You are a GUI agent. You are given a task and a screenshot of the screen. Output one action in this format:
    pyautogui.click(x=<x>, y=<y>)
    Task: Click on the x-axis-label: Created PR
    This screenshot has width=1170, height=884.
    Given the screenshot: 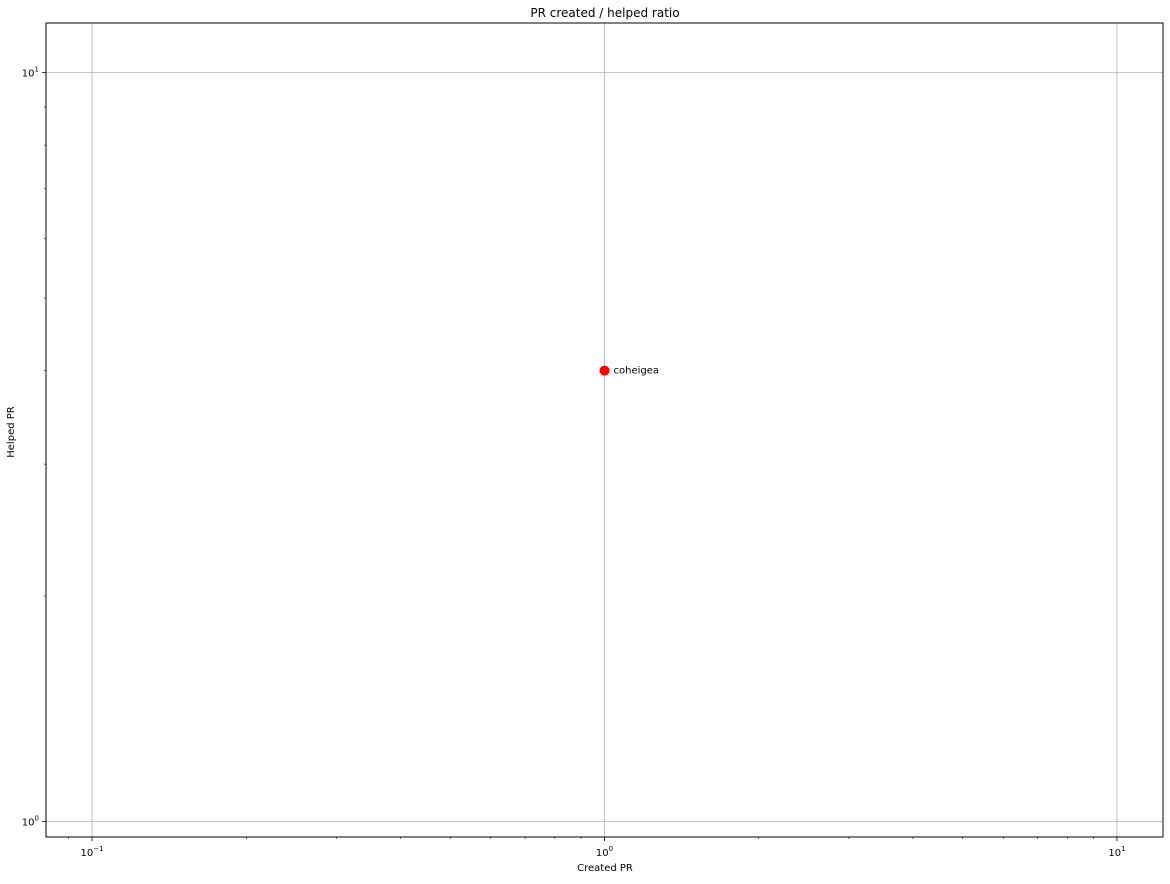 What is the action you would take?
    pyautogui.click(x=605, y=868)
    